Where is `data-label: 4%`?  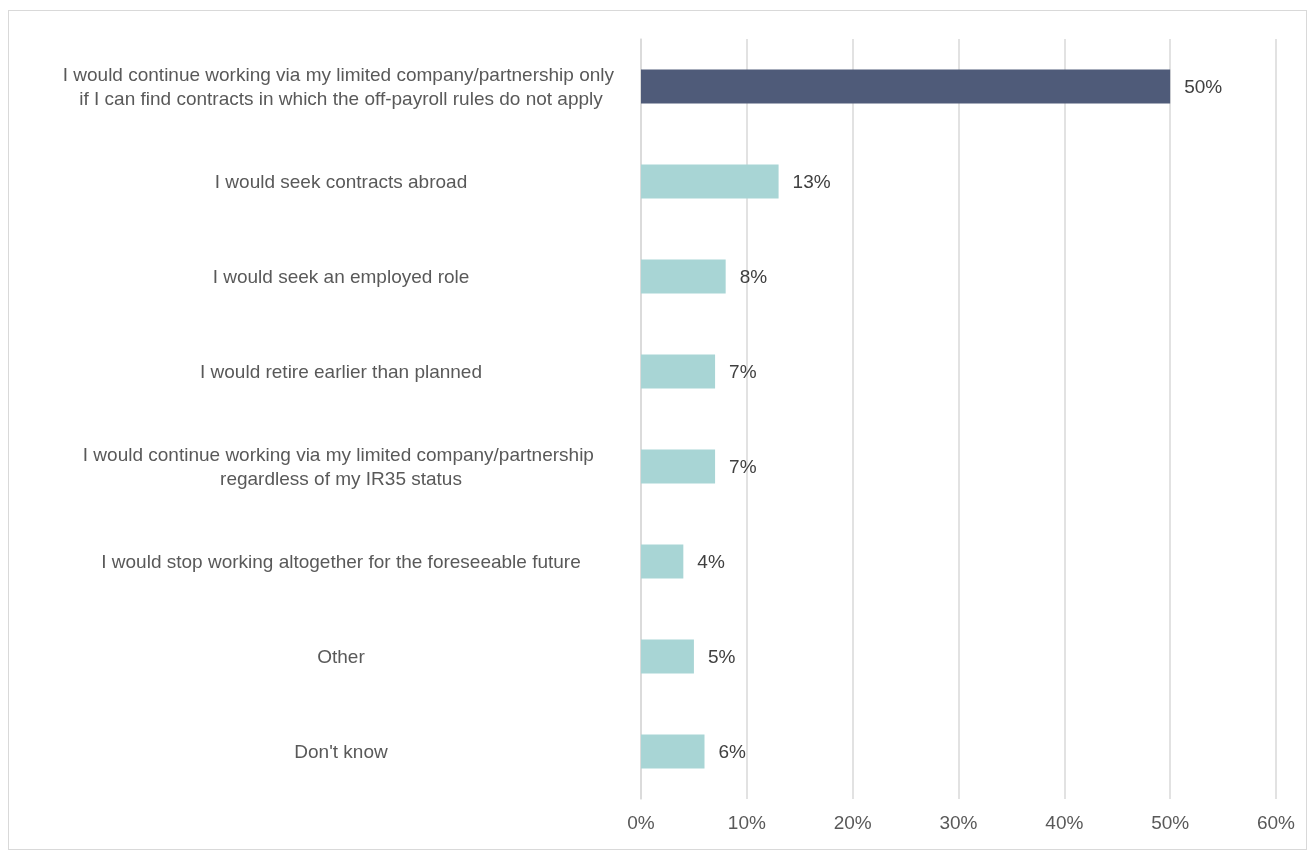
data-label: 4% is located at coordinates (711, 561).